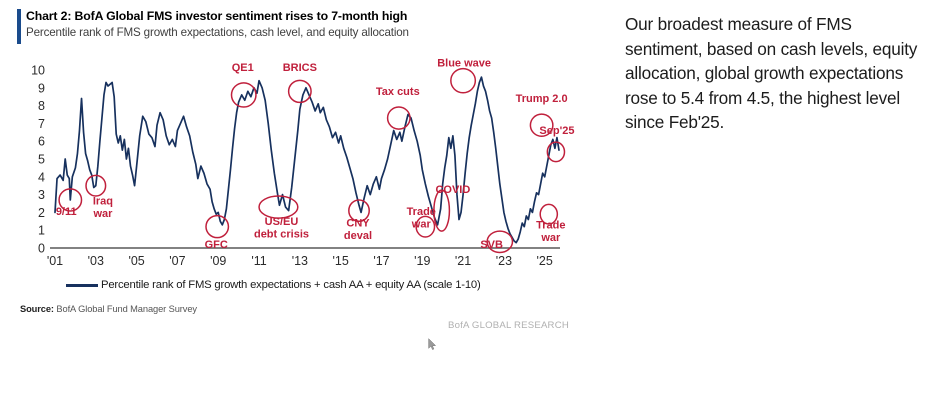  Describe the element at coordinates (41, 142) in the screenshot. I see `y-axis-tick-label: 6` at that location.